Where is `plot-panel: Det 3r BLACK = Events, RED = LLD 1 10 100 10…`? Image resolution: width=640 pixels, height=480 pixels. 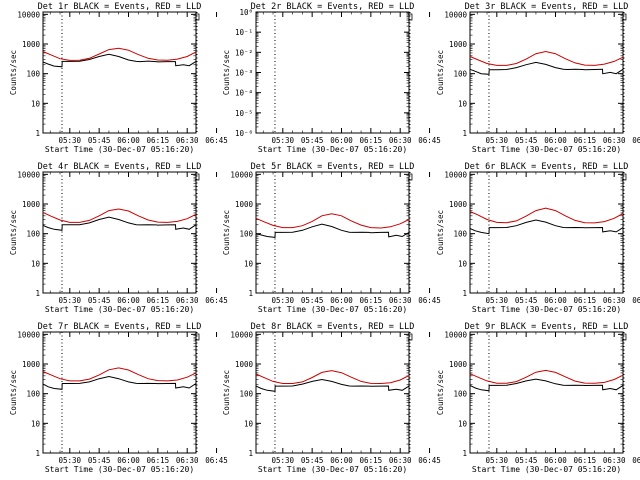 plot-panel: Det 3r BLACK = Events, RED = LLD 1 10 100 10… is located at coordinates (538, 78).